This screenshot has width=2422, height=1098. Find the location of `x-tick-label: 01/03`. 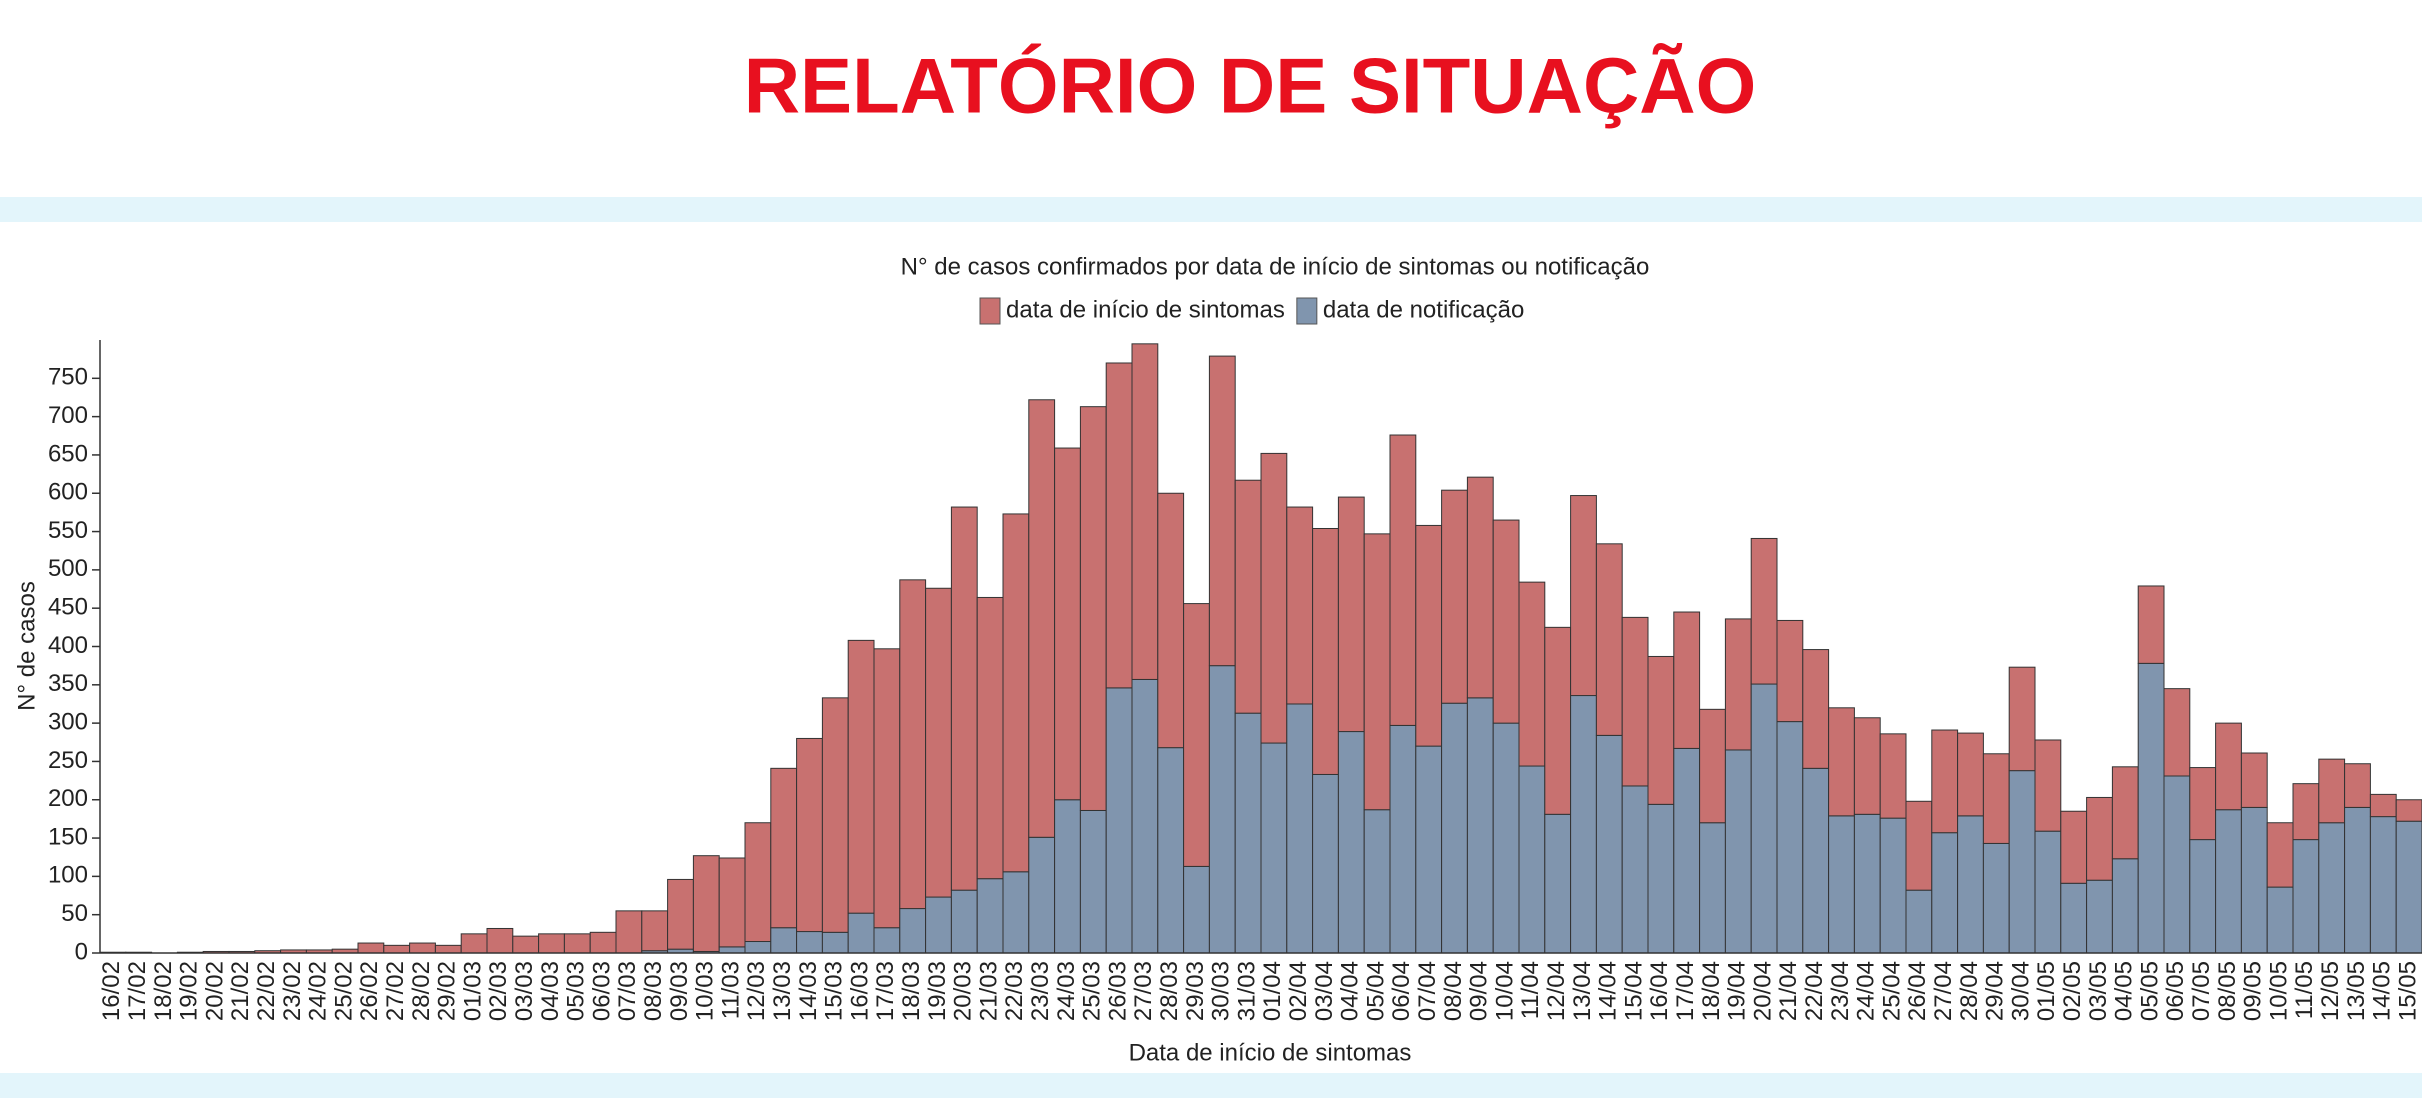

x-tick-label: 01/03 is located at coordinates (472, 991).